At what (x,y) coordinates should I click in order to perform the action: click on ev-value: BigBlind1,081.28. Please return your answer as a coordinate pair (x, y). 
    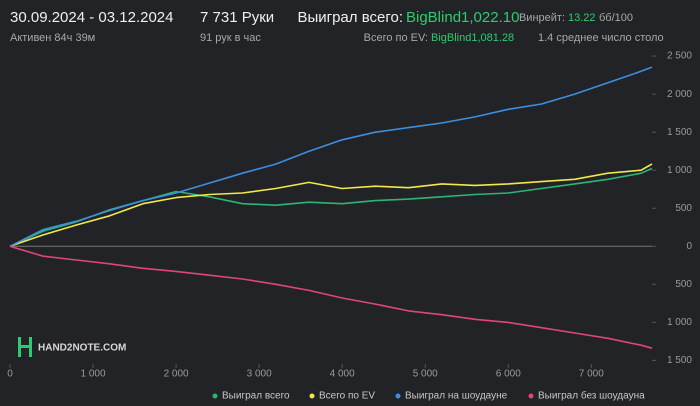
    Looking at the image, I should click on (472, 38).